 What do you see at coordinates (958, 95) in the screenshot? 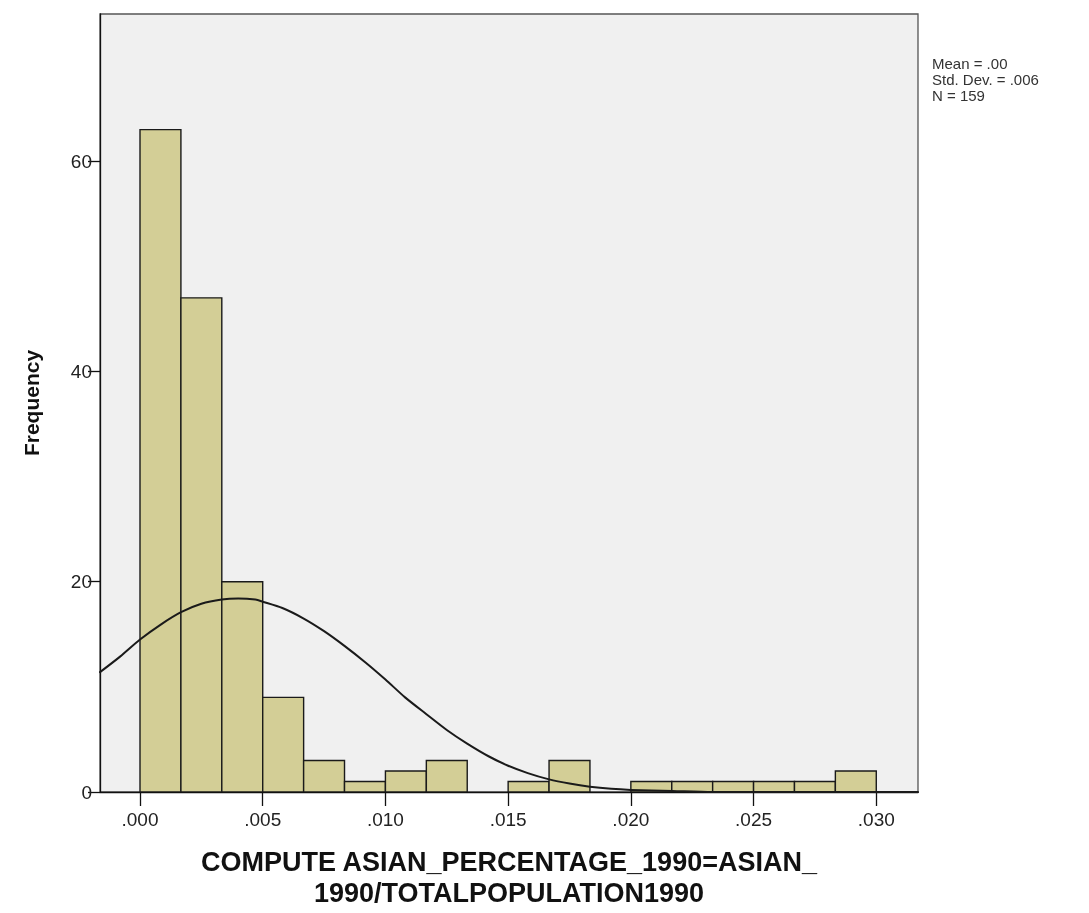
I see `text: N = 159` at bounding box center [958, 95].